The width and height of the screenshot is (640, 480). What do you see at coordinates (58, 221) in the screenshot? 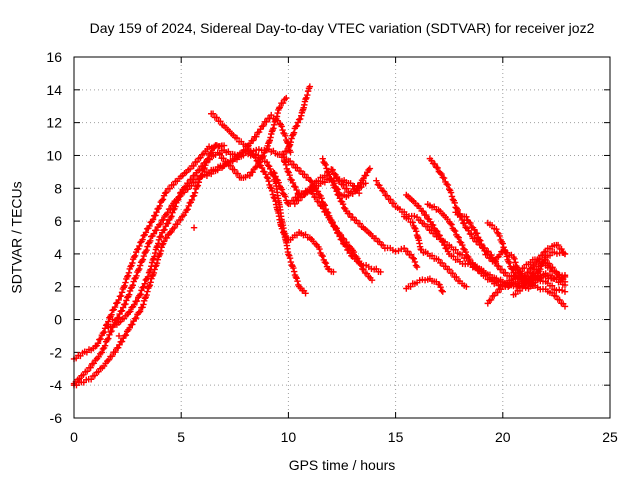
I see `y-tick-label: 6` at bounding box center [58, 221].